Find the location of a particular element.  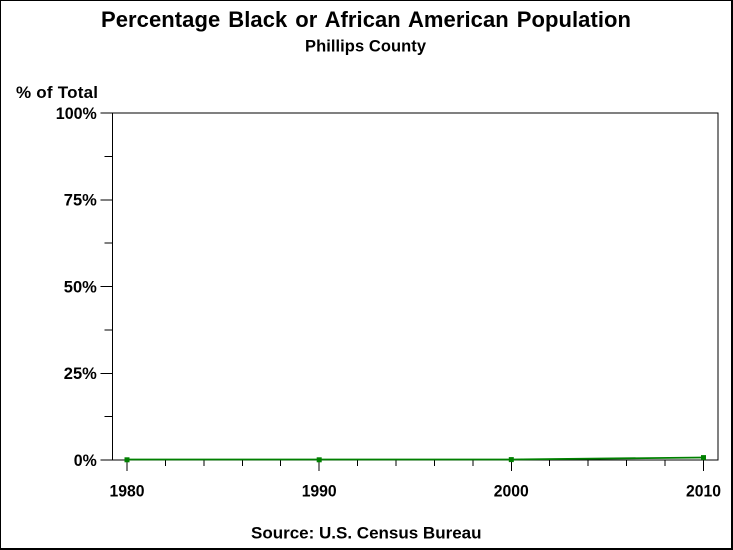

svg-text: Phillips County is located at coordinates (366, 47).